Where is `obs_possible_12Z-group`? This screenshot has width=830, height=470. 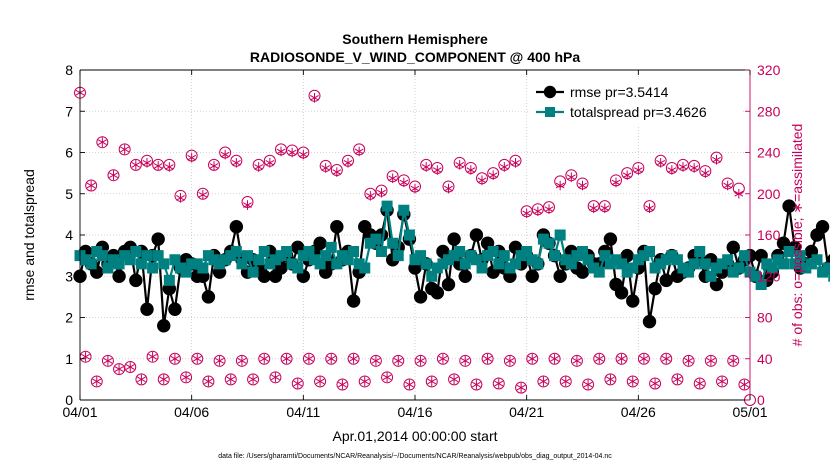 obs_possible_12Z-group is located at coordinates (415, 372).